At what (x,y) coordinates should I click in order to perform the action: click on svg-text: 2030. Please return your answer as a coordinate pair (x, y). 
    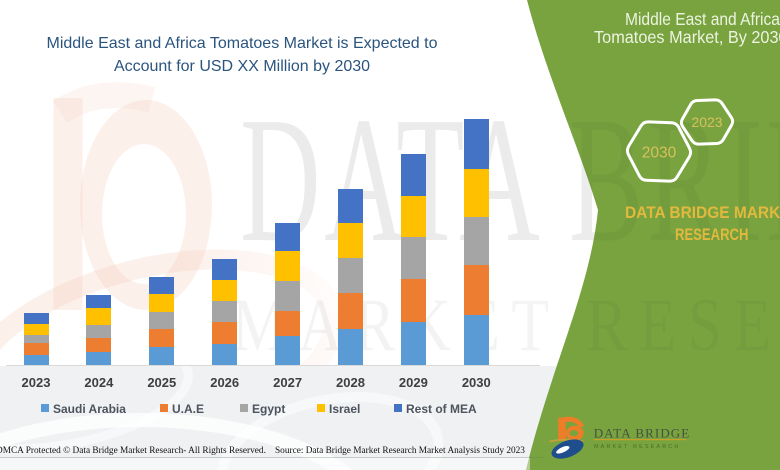
    Looking at the image, I should click on (659, 153).